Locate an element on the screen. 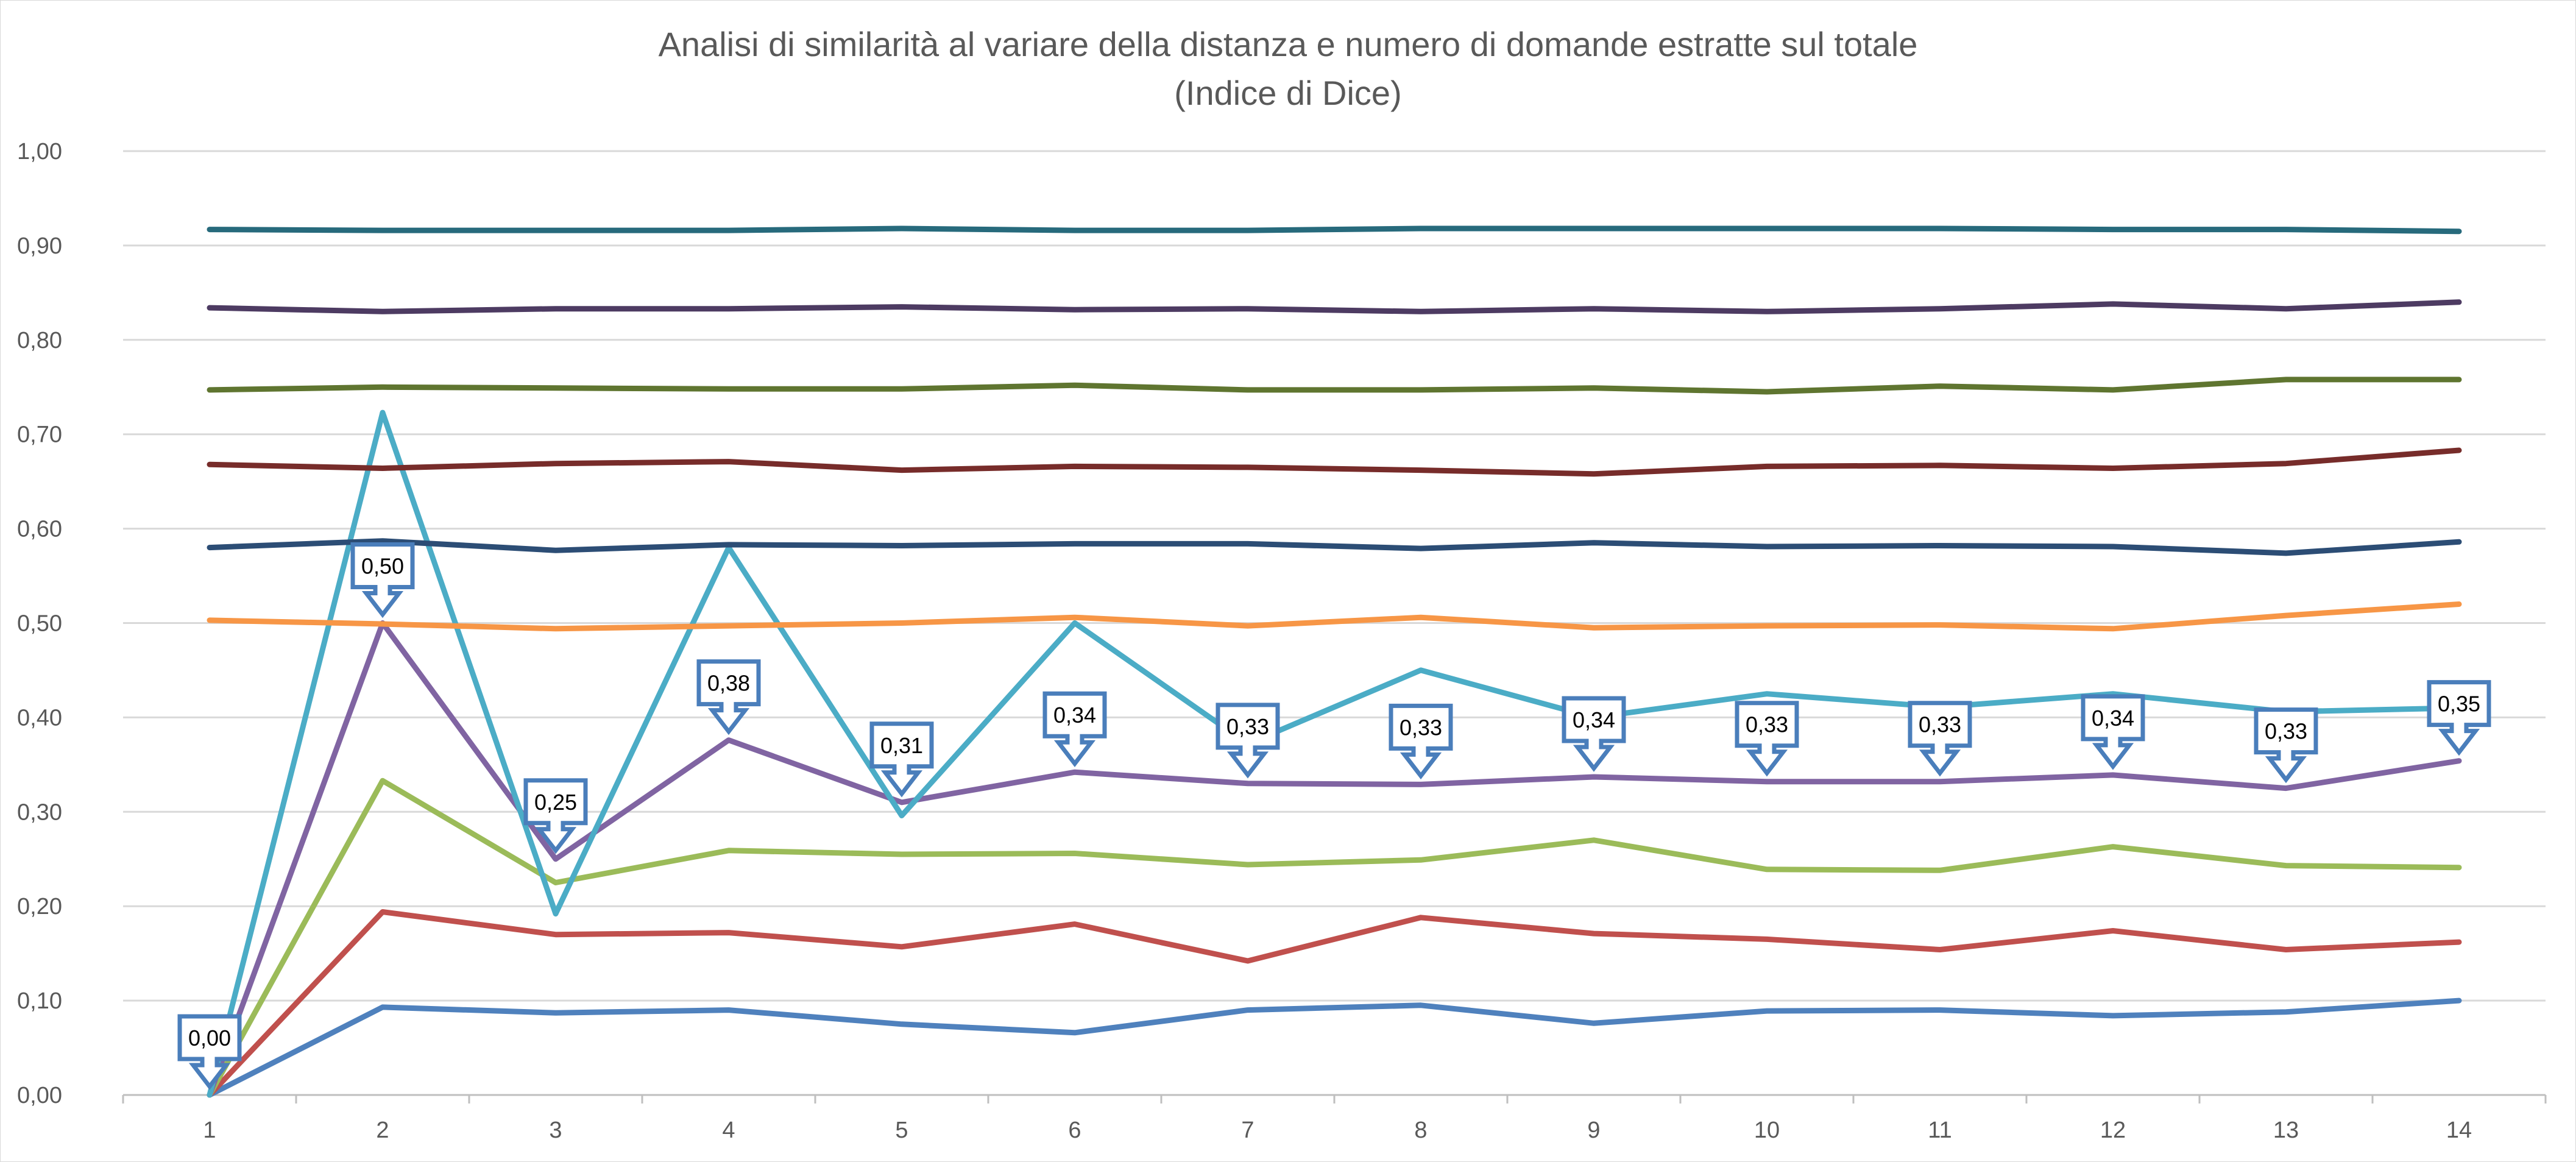 The height and width of the screenshot is (1162, 2576). y-tick-label: 0,00 is located at coordinates (39, 1095).